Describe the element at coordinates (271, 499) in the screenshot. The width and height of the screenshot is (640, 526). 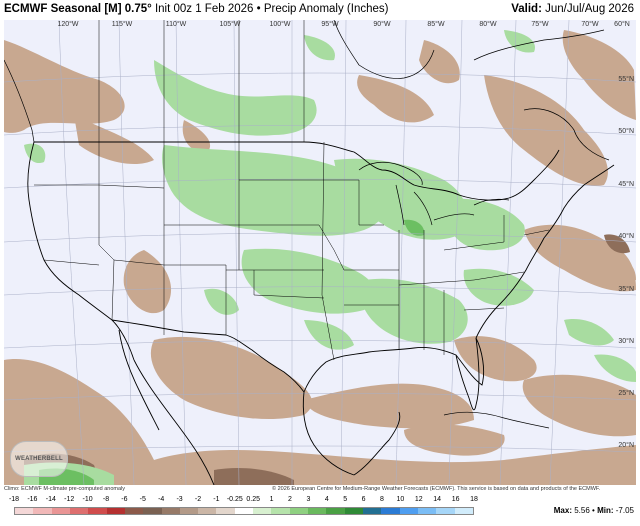
I see `legend-tick: 1` at that location.